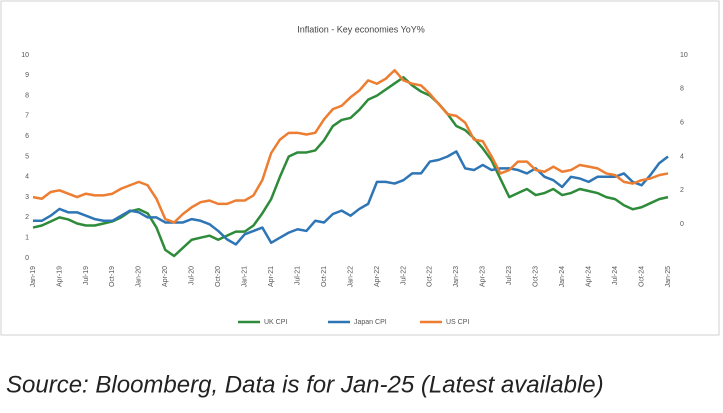 The width and height of the screenshot is (723, 413). Describe the element at coordinates (641, 276) in the screenshot. I see `x-tick-label: Oct-24` at that location.